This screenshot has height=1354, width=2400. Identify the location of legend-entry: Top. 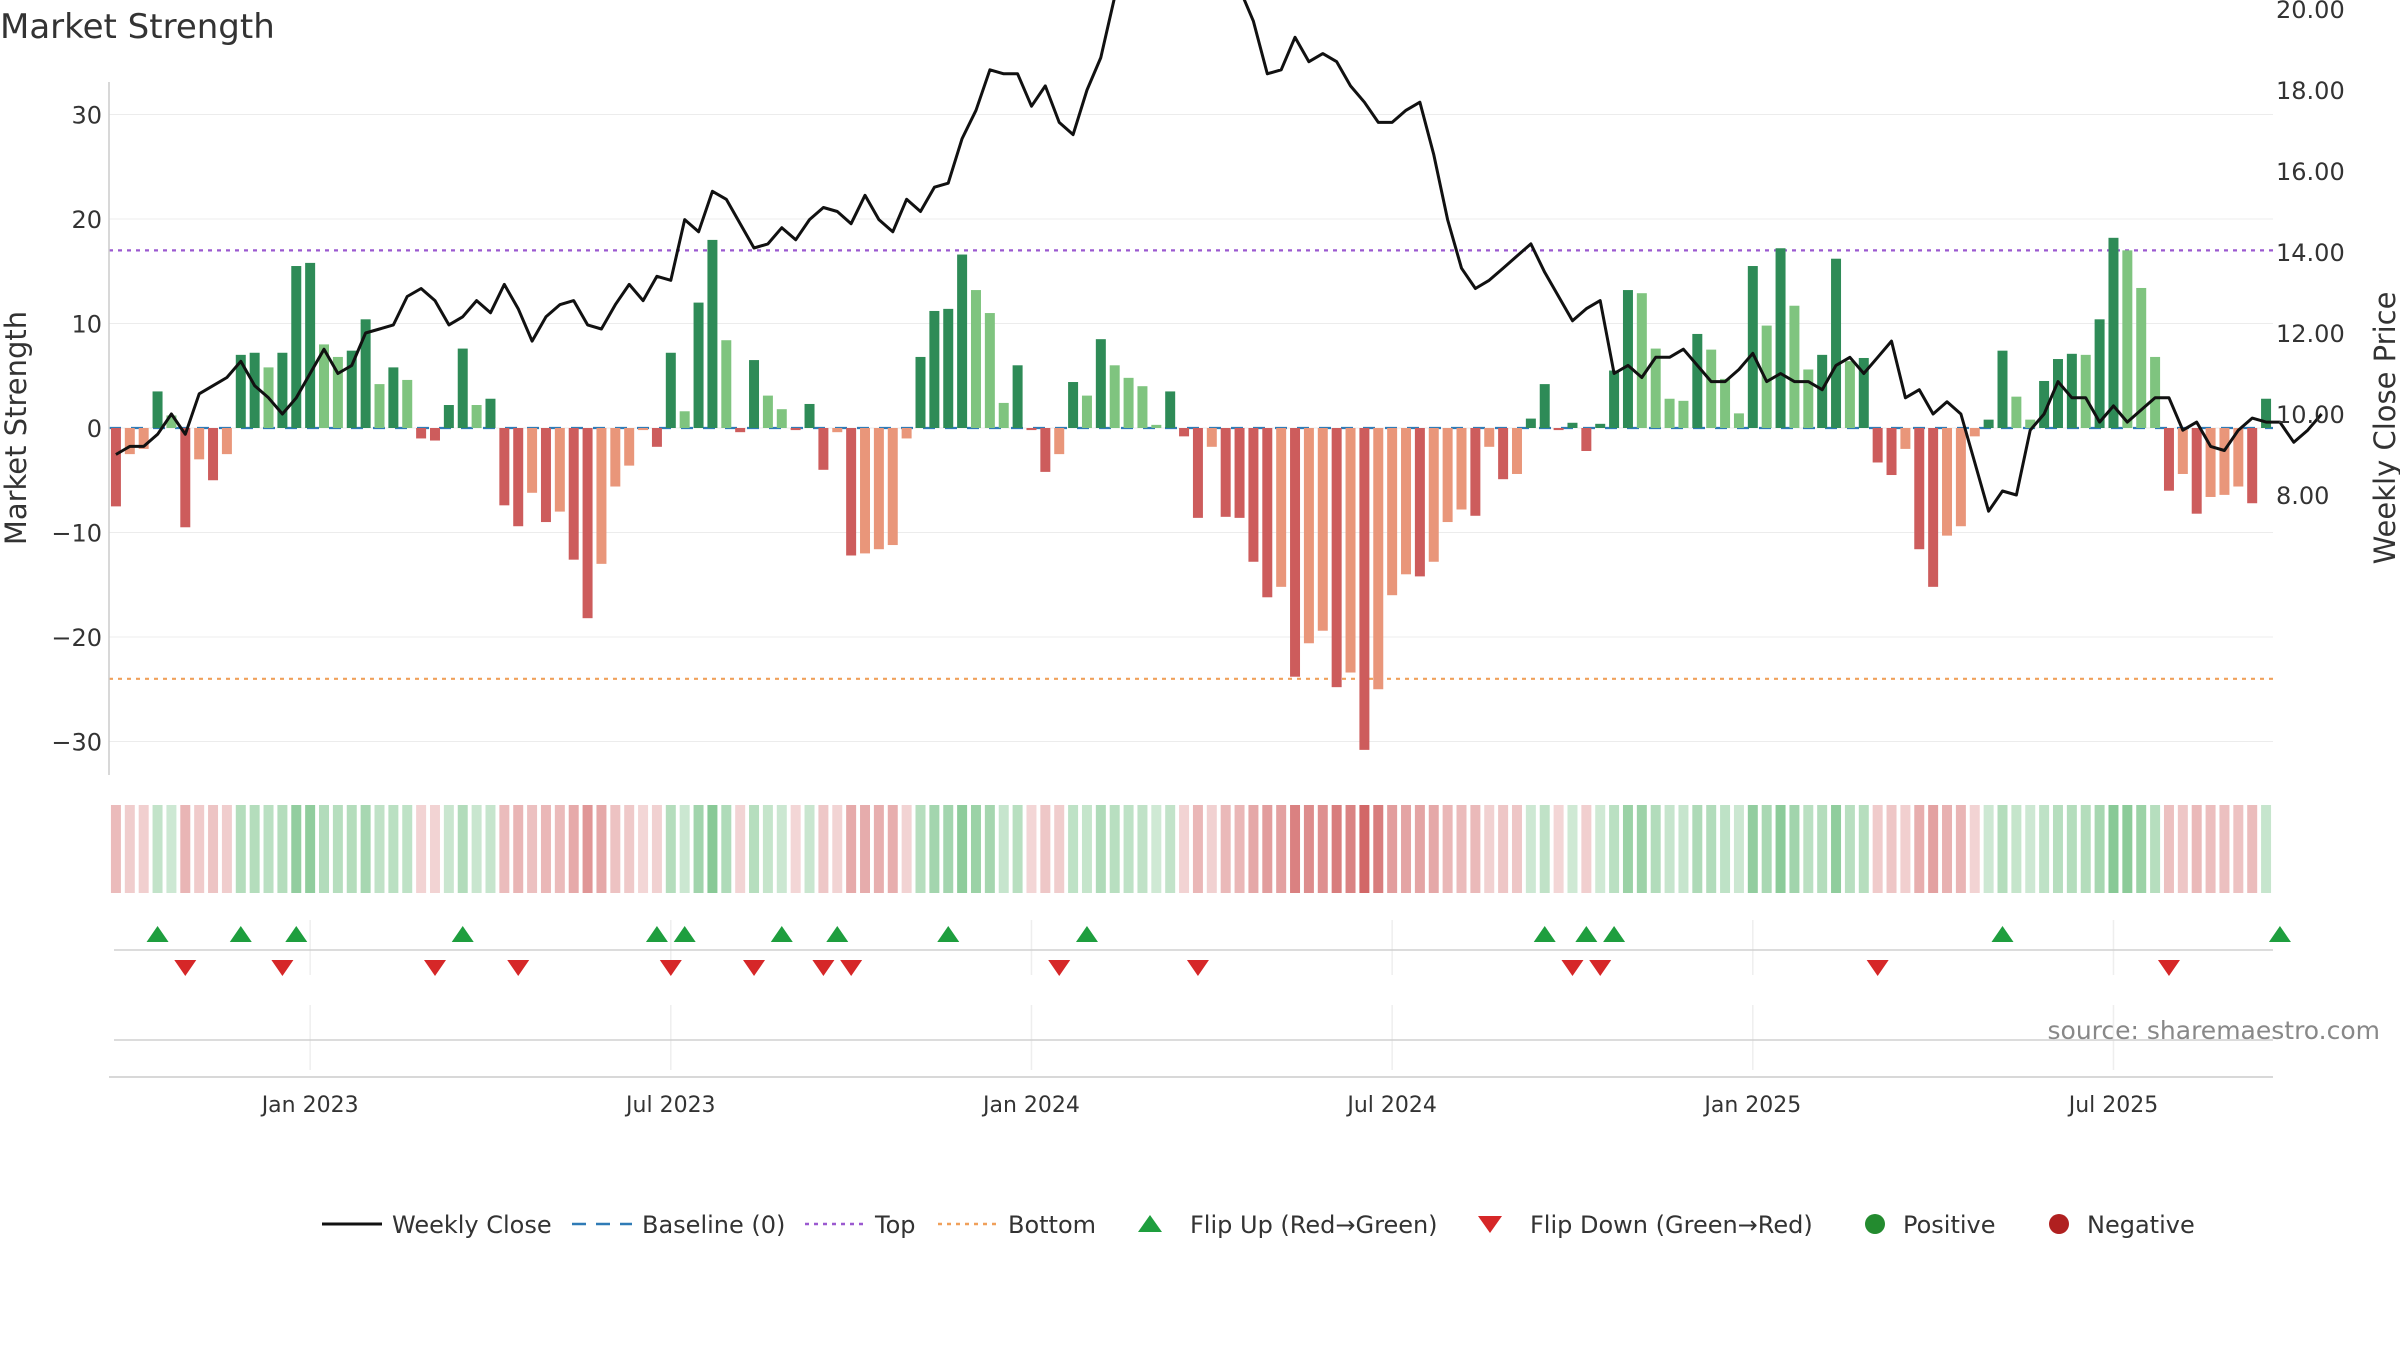
(860, 1225).